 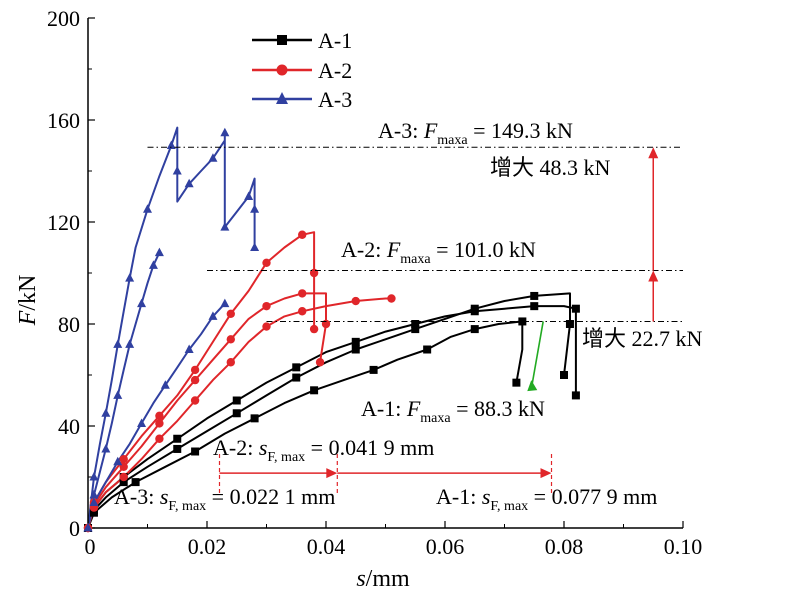 What do you see at coordinates (74, 528) in the screenshot?
I see `y-tick-label: 0` at bounding box center [74, 528].